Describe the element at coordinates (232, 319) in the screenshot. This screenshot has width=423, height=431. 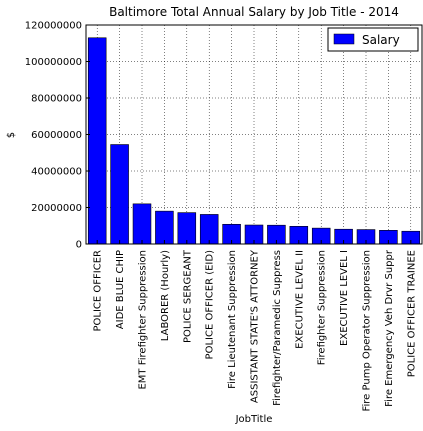
I see `x-tick-label: Fire Lieutenant Suppression` at that location.